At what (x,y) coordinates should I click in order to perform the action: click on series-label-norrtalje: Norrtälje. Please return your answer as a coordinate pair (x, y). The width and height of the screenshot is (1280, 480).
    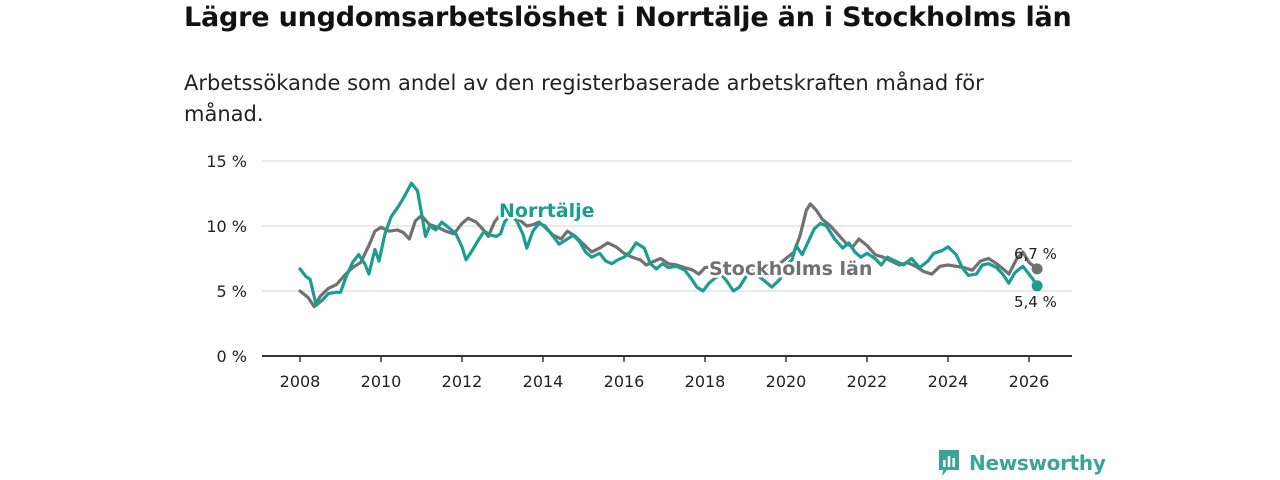
    Looking at the image, I should click on (547, 211).